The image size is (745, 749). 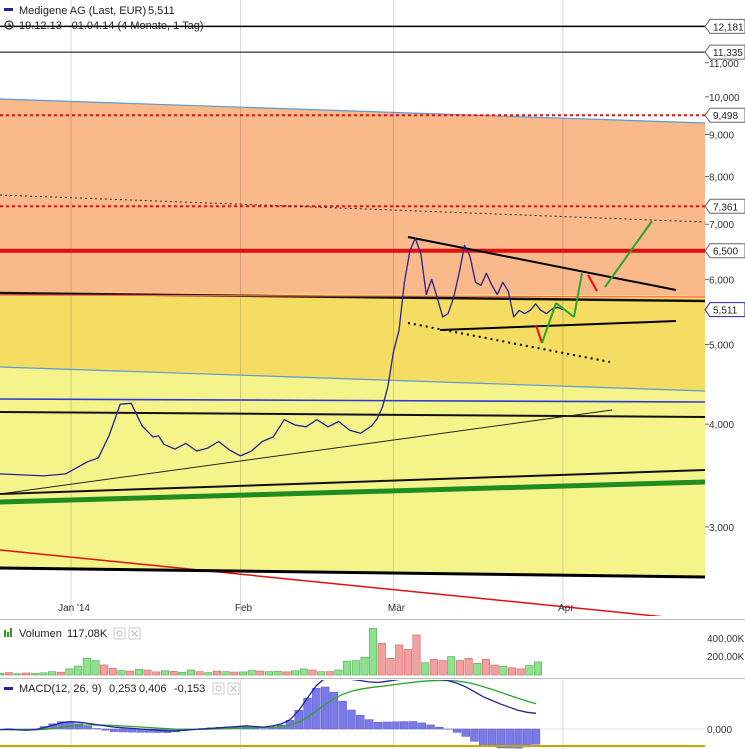 I want to click on triangle-lower-line, so click(x=558, y=325).